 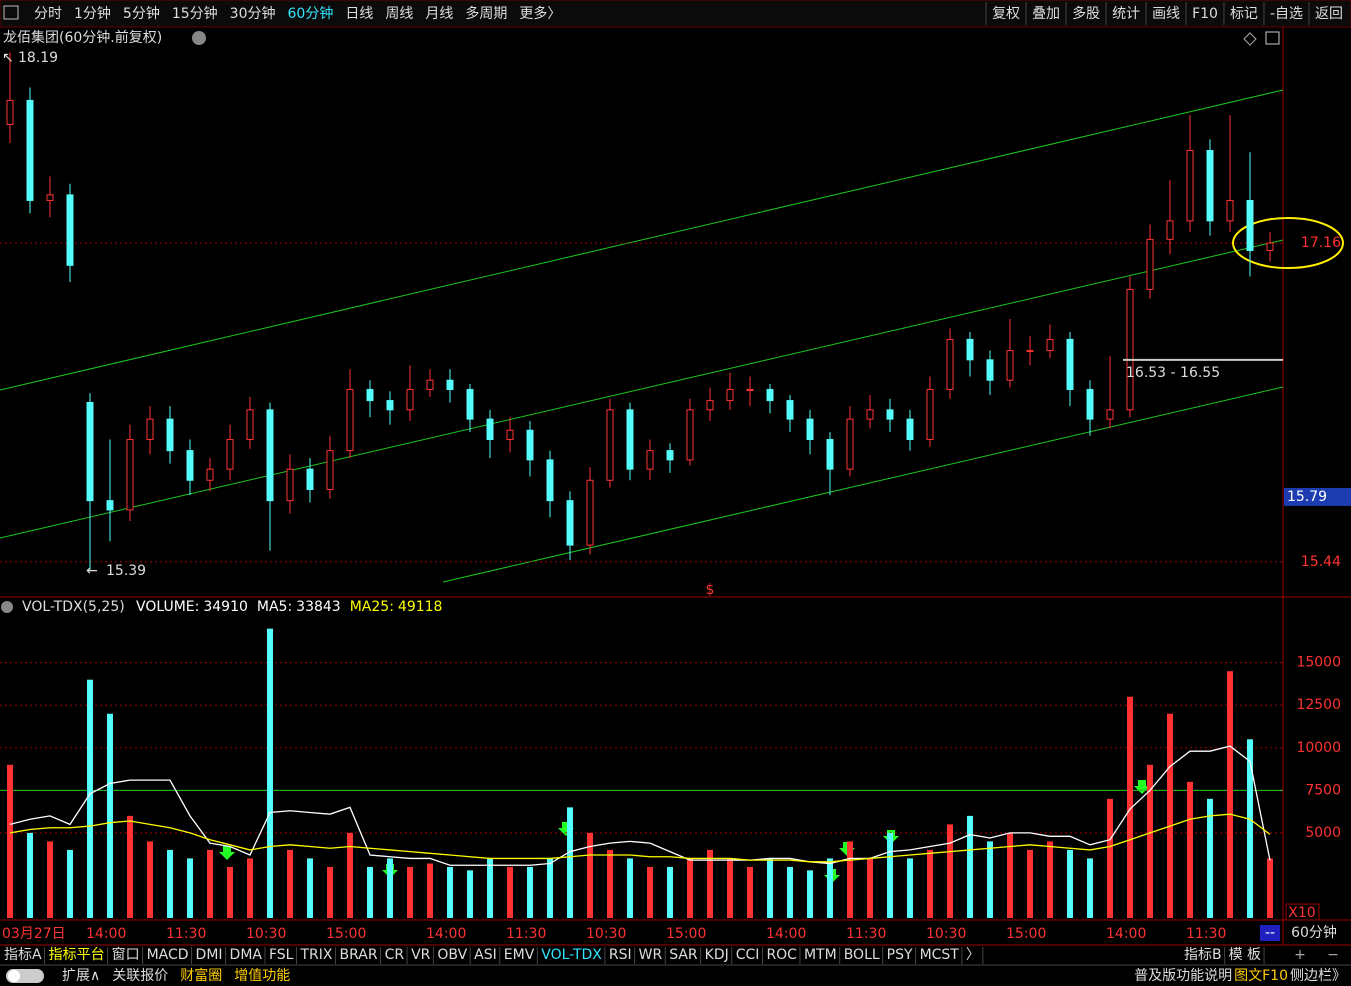 I want to click on period-tab: 1分钟, so click(x=92, y=13).